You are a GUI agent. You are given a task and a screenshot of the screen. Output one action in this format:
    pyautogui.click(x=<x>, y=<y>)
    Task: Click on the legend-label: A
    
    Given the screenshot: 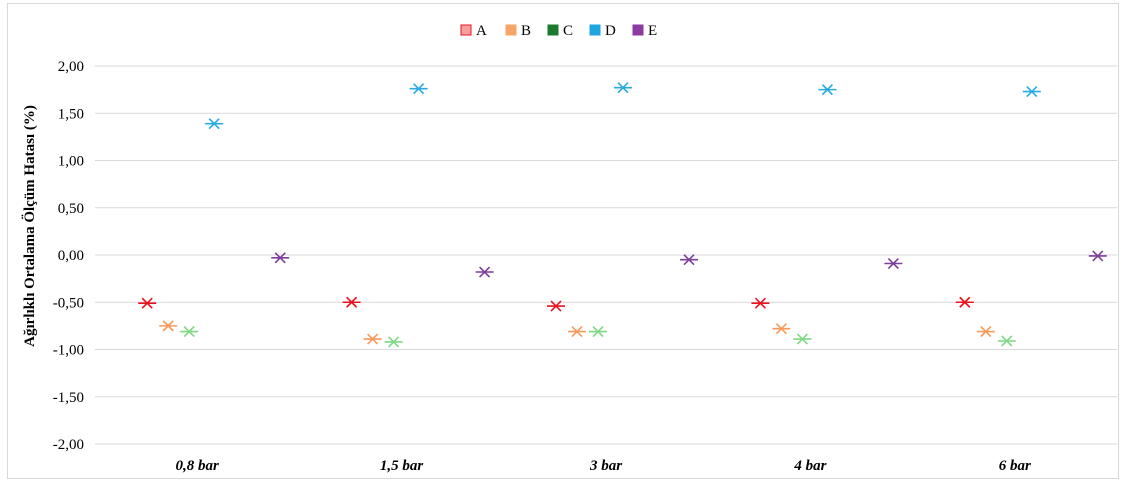 What is the action you would take?
    pyautogui.click(x=481, y=31)
    